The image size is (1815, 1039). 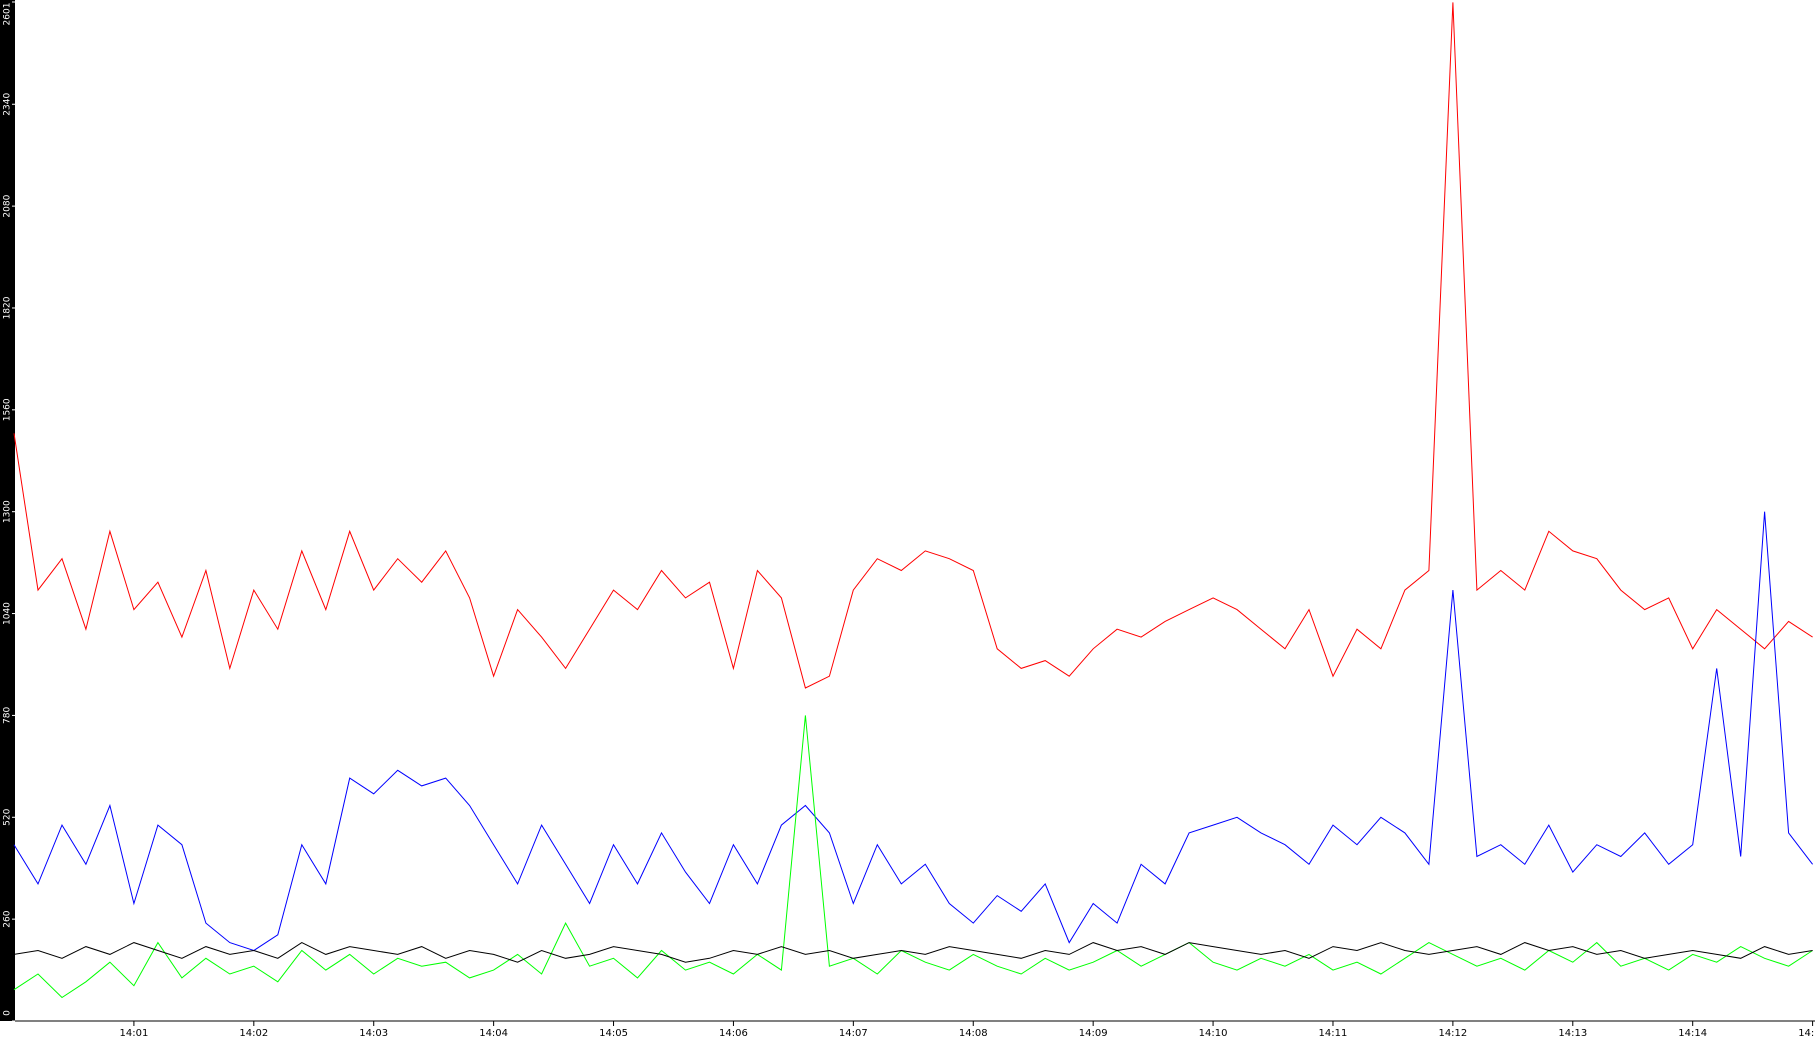 I want to click on y-tick-label: 0, so click(x=8, y=1013).